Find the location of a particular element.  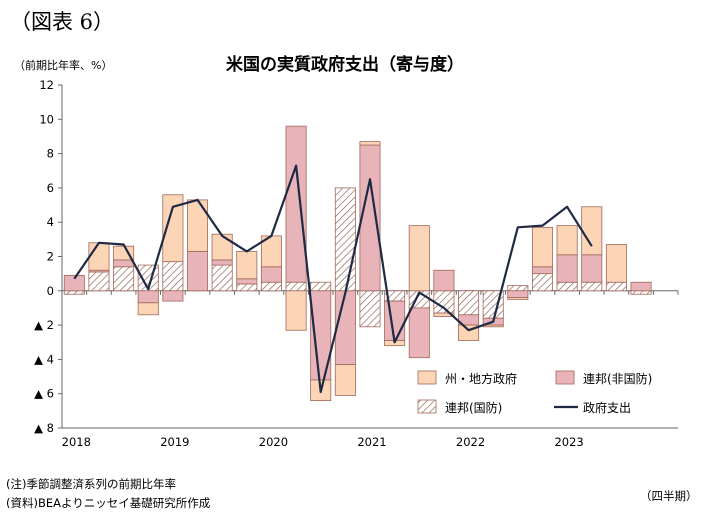

chart-title: 米国の実質政府支出（寄与度） is located at coordinates (345, 65).